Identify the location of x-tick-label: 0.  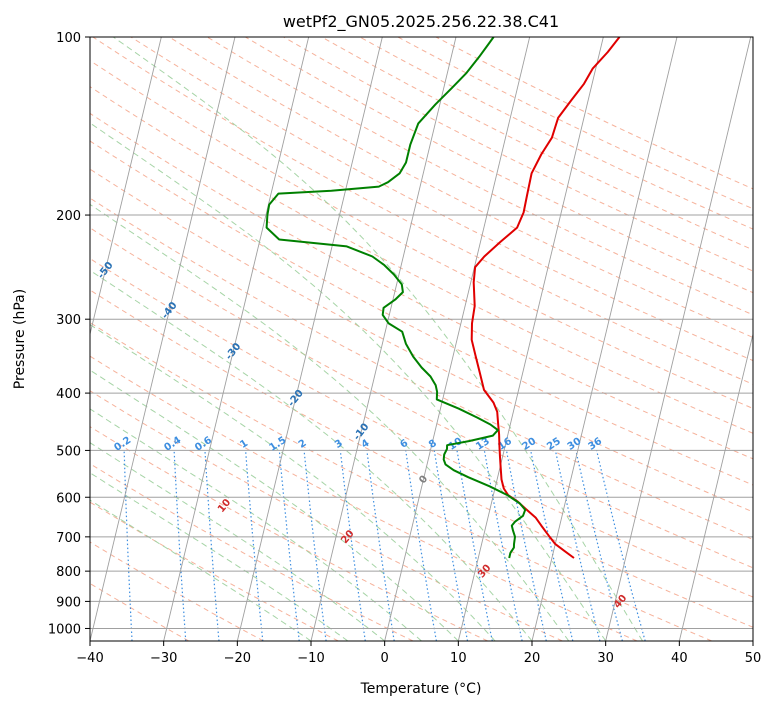
(385, 658).